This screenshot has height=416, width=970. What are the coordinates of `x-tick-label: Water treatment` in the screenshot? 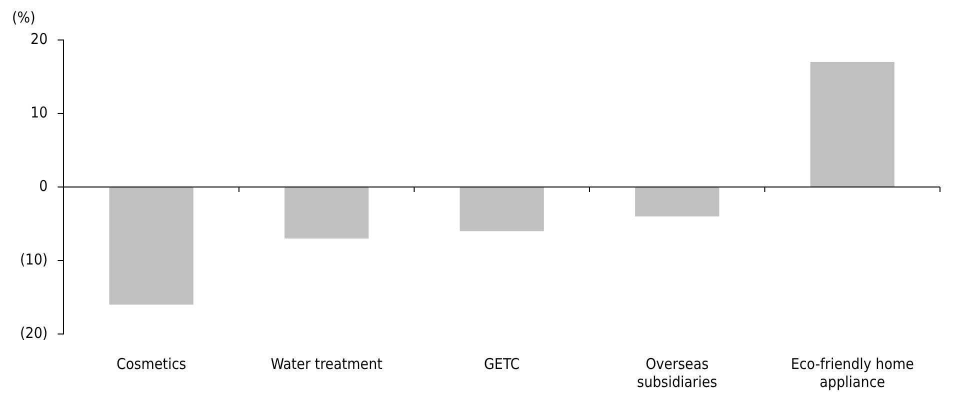 It's located at (326, 363).